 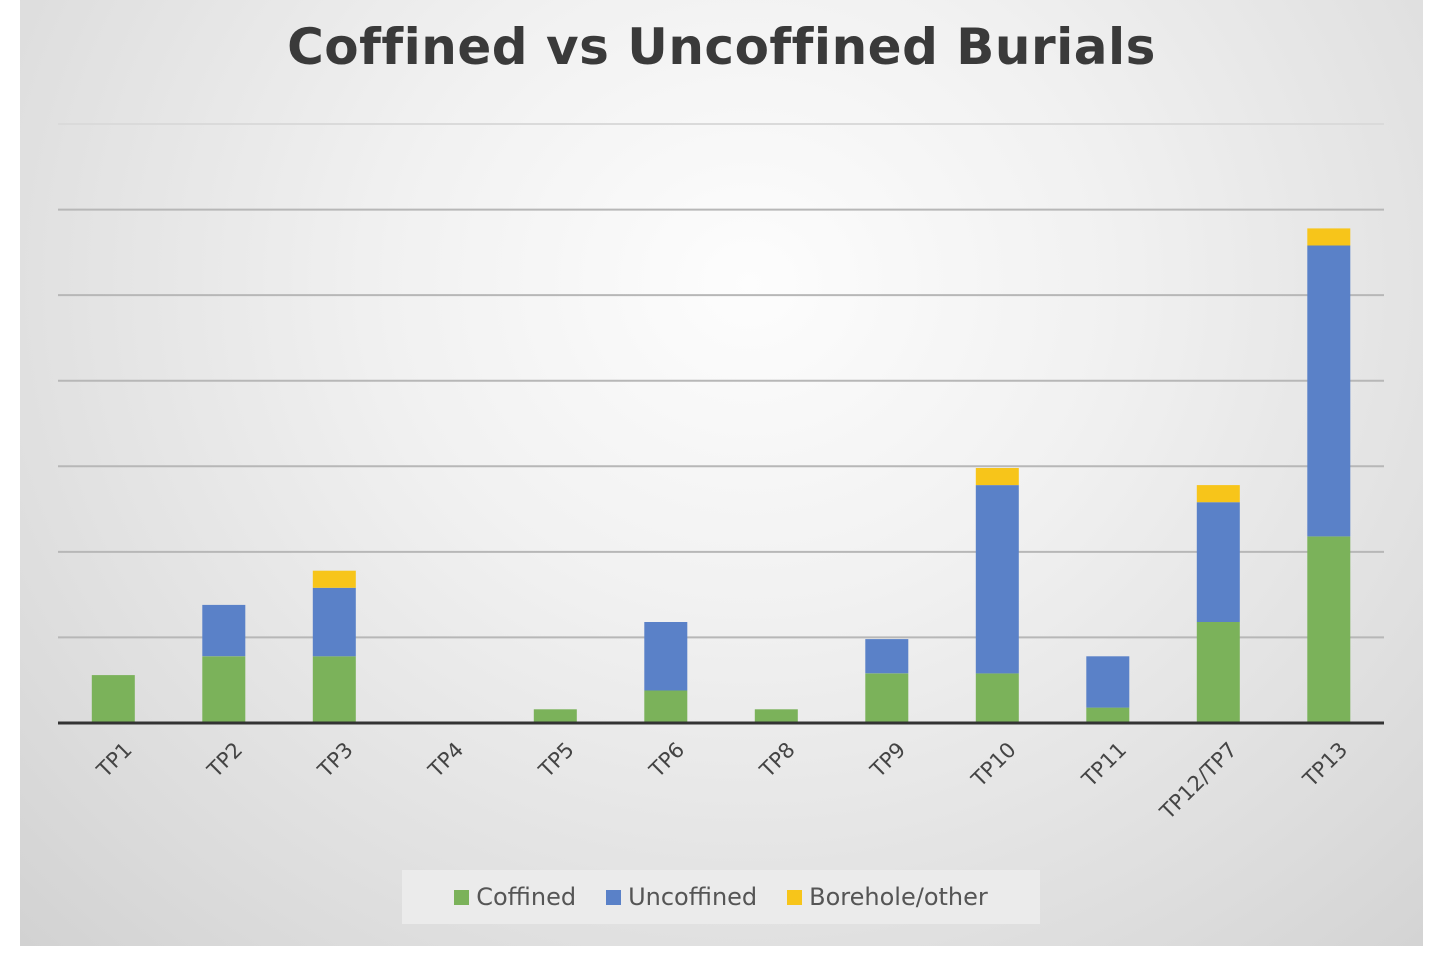 What do you see at coordinates (1325, 765) in the screenshot?
I see `x-tick-label: TP13` at bounding box center [1325, 765].